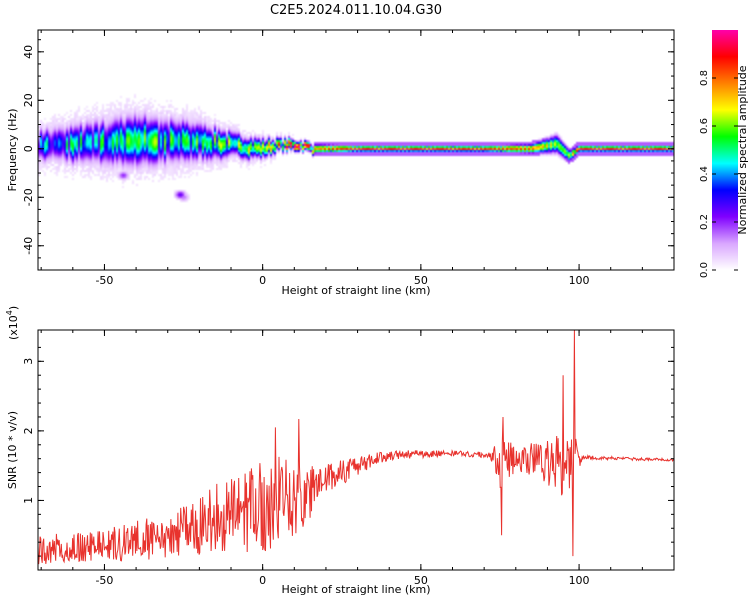 The image size is (750, 600). Describe the element at coordinates (704, 78) in the screenshot. I see `colorbar-tick-label: 0.8` at that location.